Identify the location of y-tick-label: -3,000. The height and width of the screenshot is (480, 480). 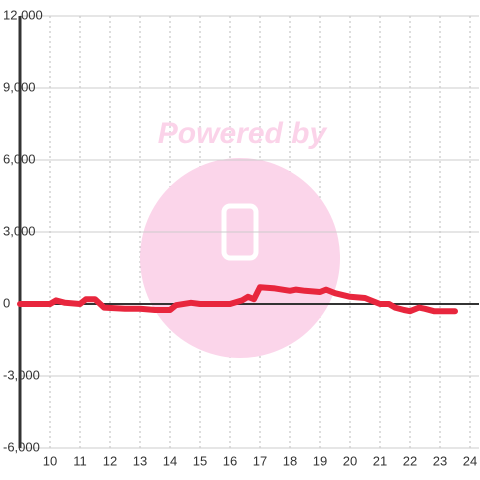
(21, 374).